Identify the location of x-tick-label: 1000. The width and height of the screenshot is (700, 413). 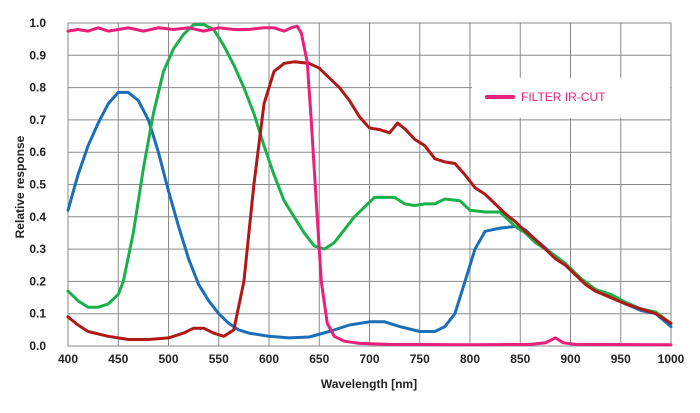
(671, 359).